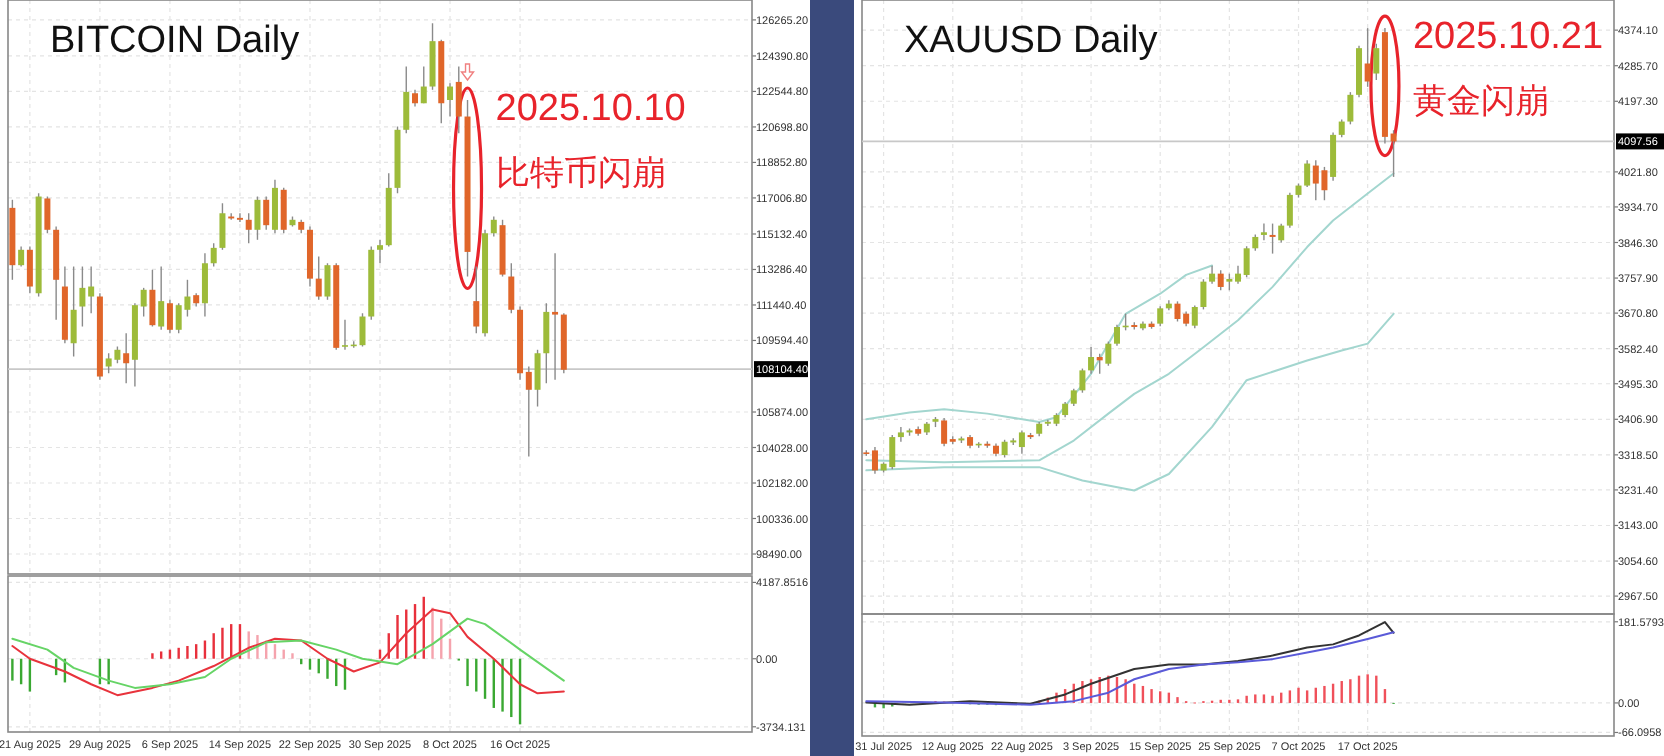 The width and height of the screenshot is (1664, 756). I want to click on annotation: 黄金闪崩, so click(1480, 101).